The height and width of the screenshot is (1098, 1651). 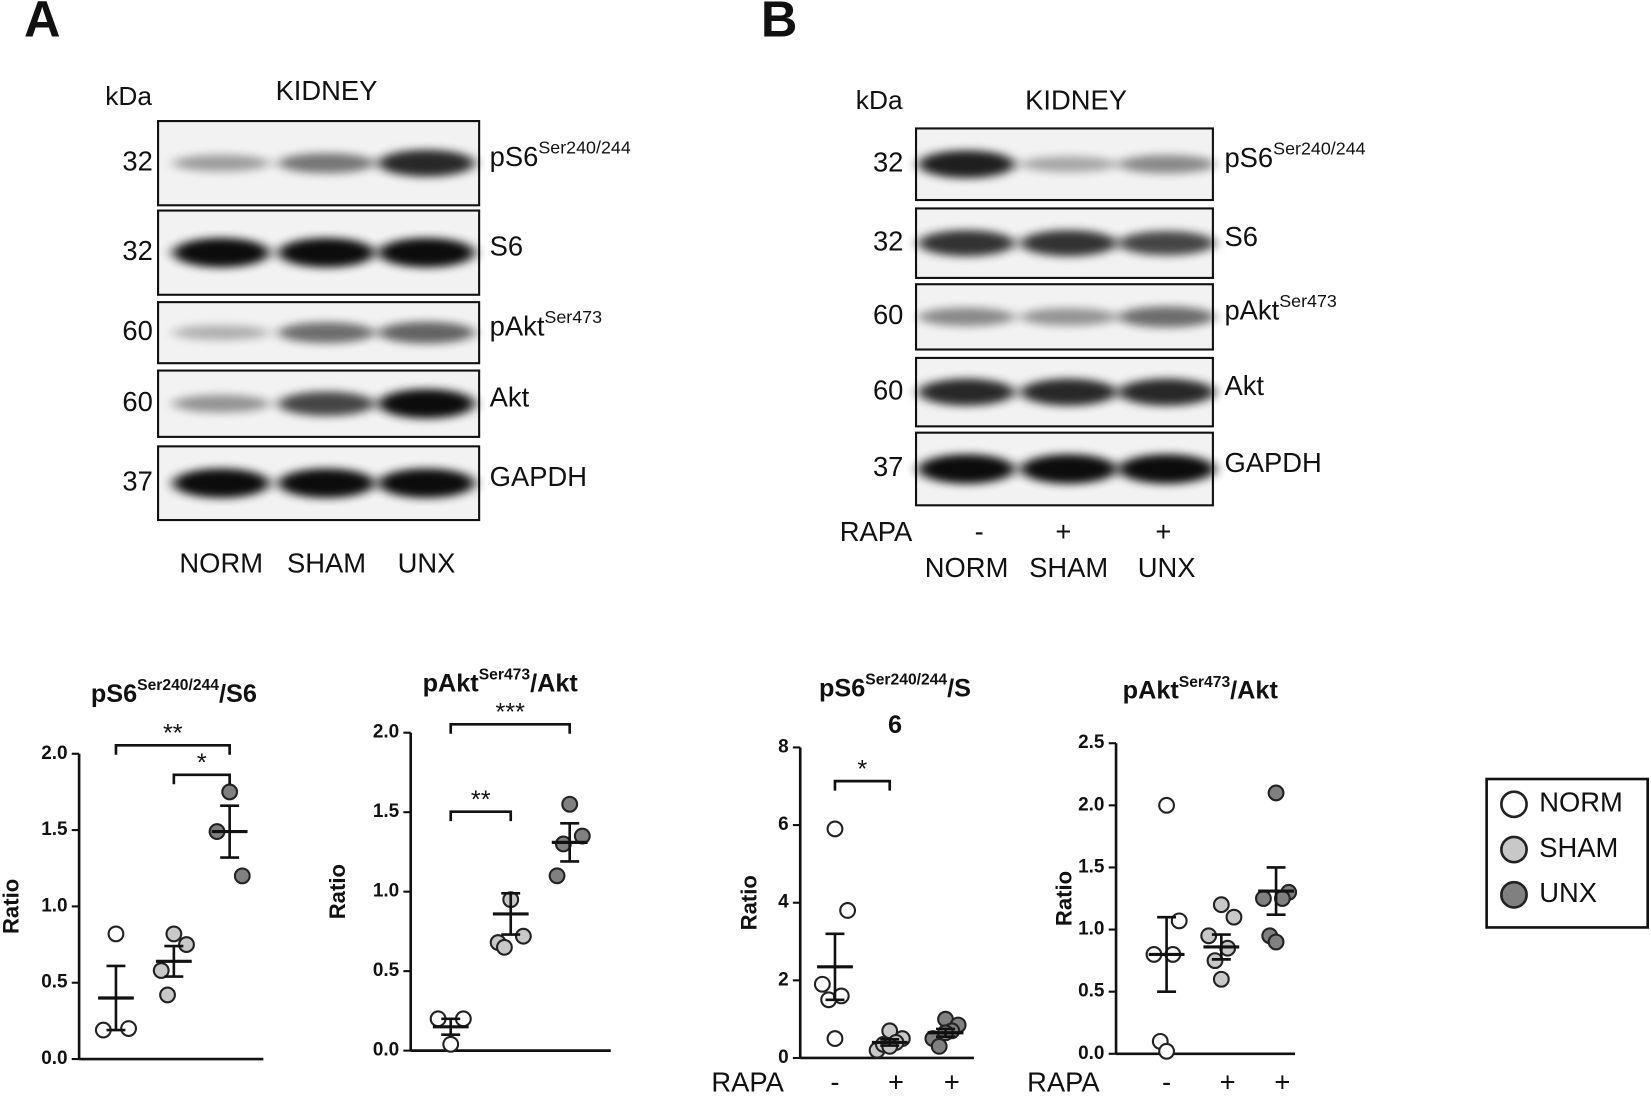 I want to click on y-tick-label: 2.5, so click(x=1091, y=742).